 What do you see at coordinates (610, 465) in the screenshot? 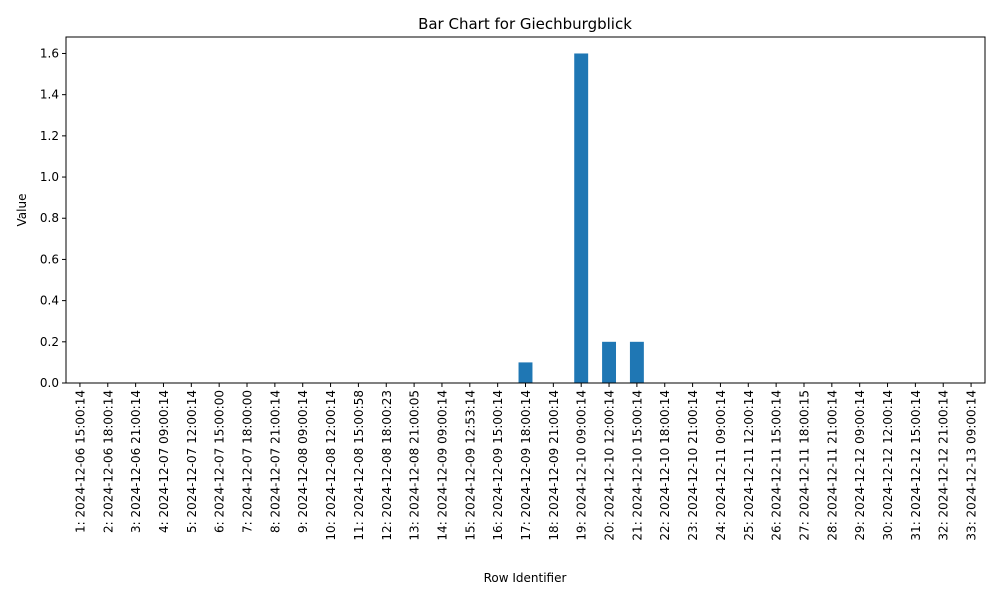
I see `x-tick-label: 20: 2024-12-10 12:00:14` at bounding box center [610, 465].